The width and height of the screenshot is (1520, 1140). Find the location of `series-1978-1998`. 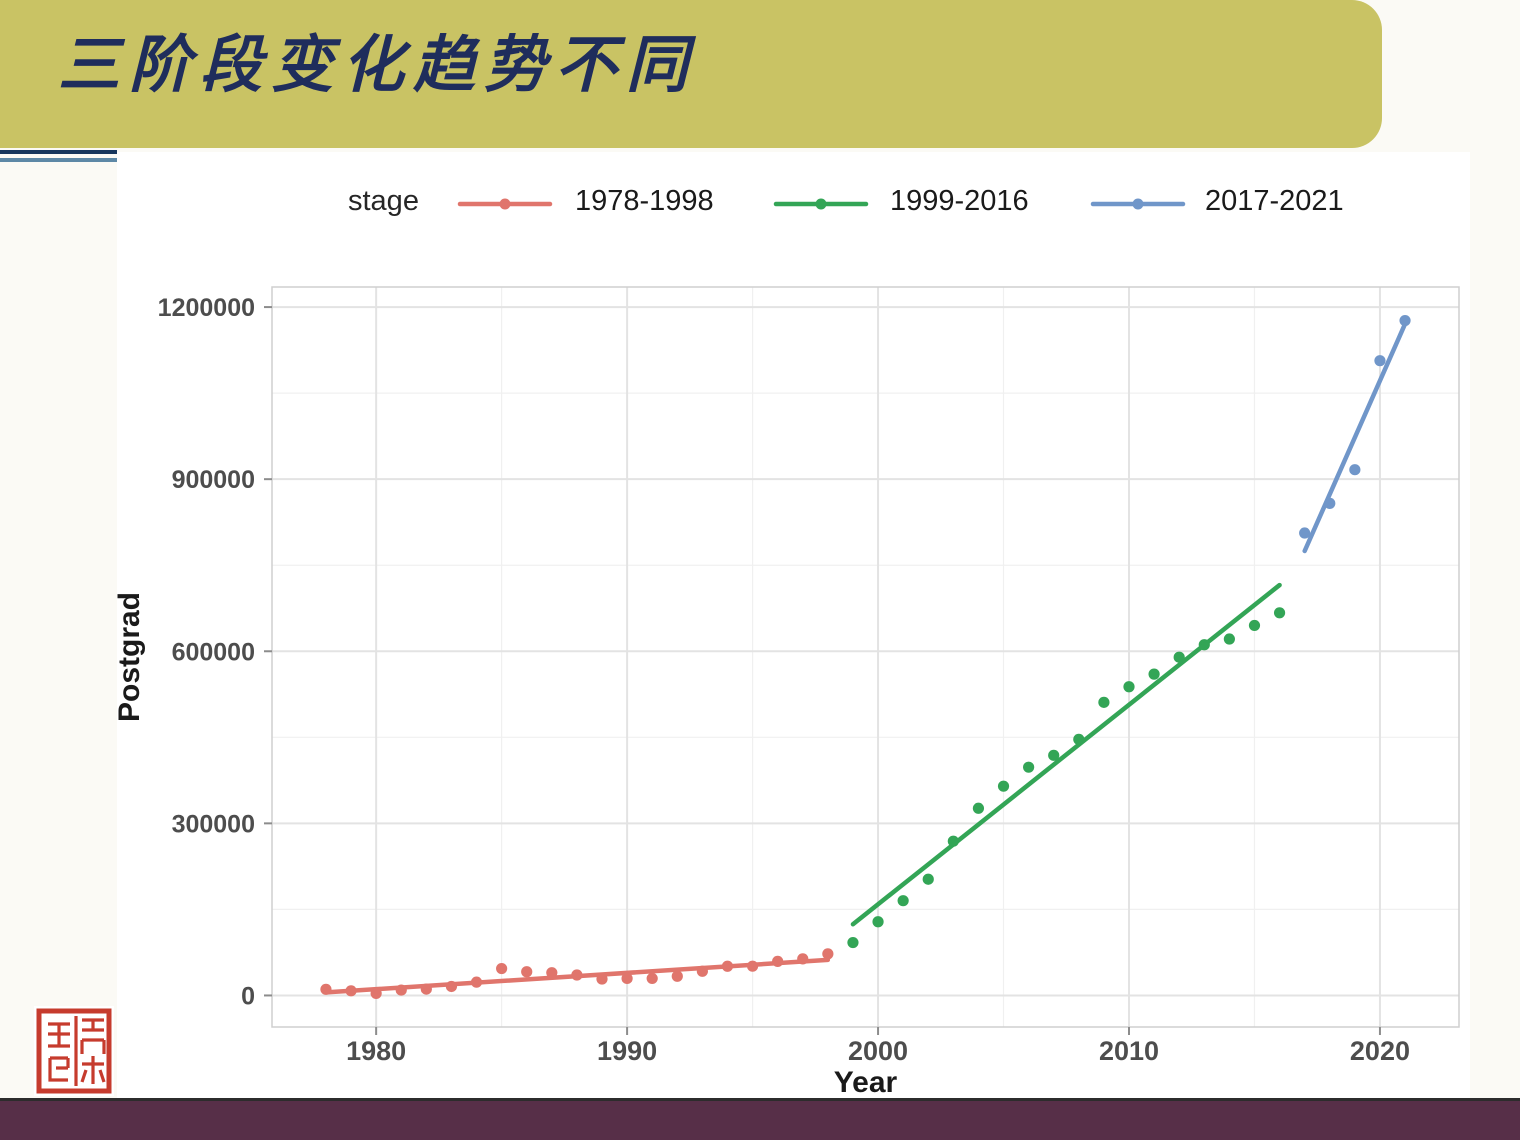

series-1978-1998 is located at coordinates (577, 973).